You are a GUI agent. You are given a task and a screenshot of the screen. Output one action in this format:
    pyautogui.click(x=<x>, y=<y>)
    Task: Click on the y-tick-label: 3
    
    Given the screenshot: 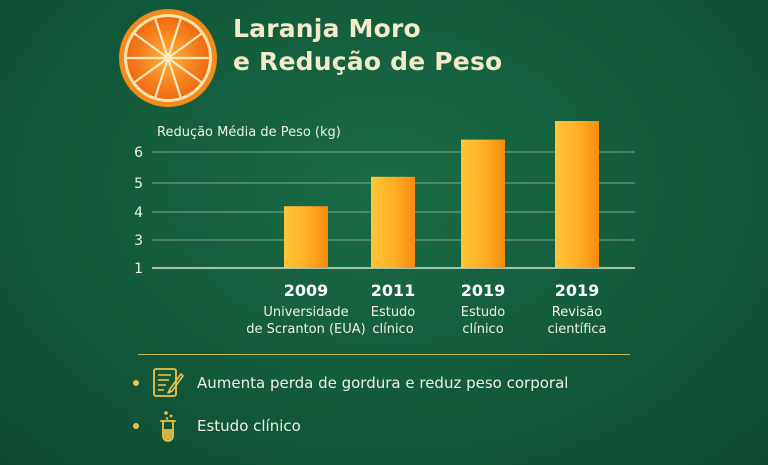 What is the action you would take?
    pyautogui.click(x=138, y=241)
    